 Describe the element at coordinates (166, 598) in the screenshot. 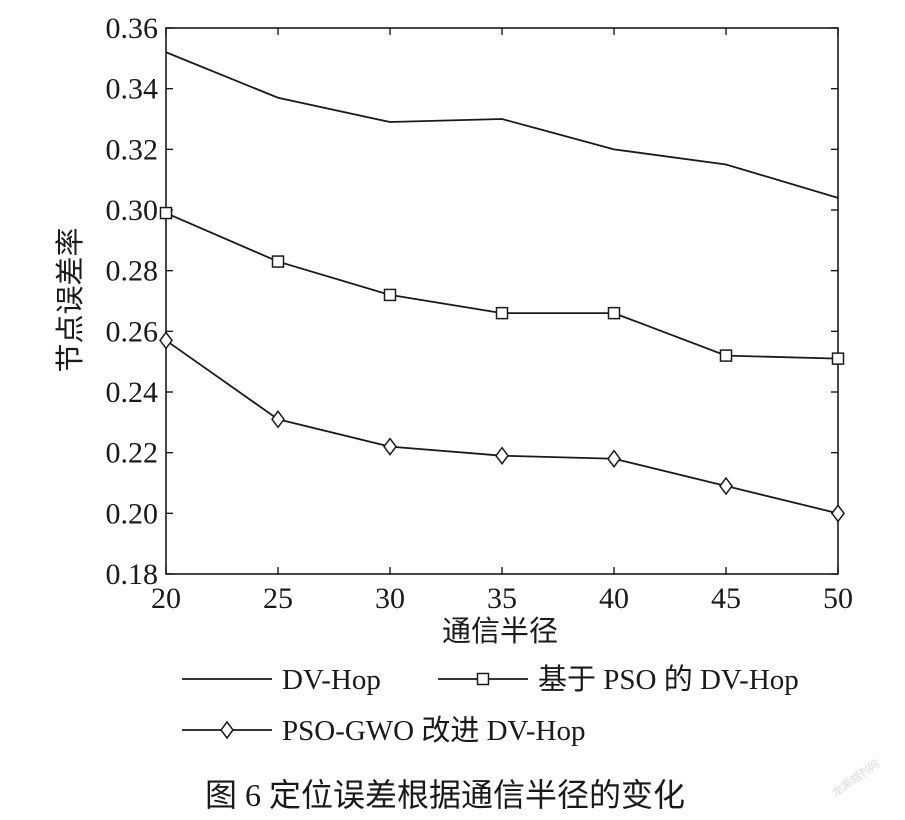

I see `x-tick-label: 20` at that location.